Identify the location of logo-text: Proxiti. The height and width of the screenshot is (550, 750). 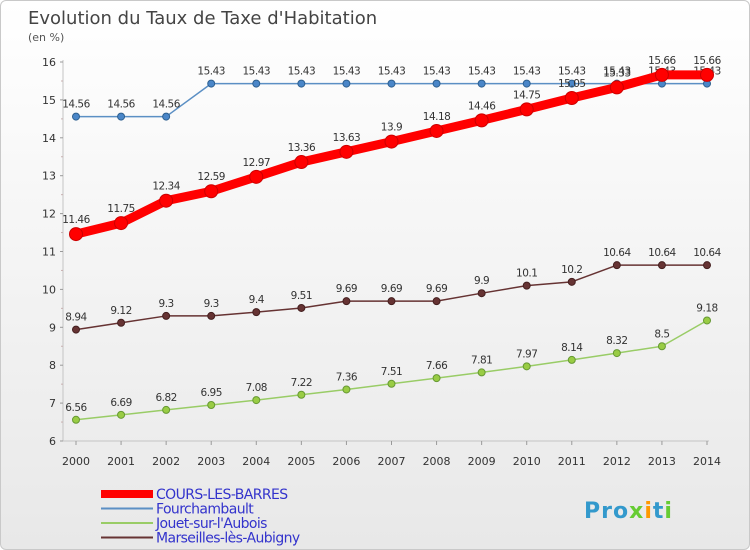
(628, 511).